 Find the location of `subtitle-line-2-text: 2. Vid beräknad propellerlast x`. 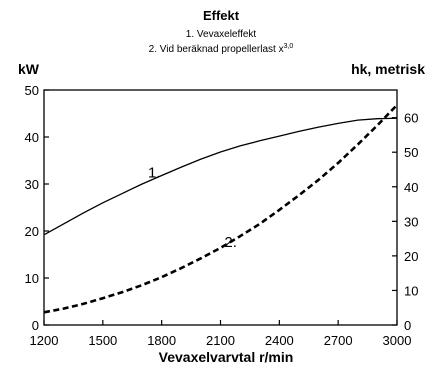

subtitle-line-2-text: 2. Vid beräknad propellerlast x is located at coordinates (216, 49).